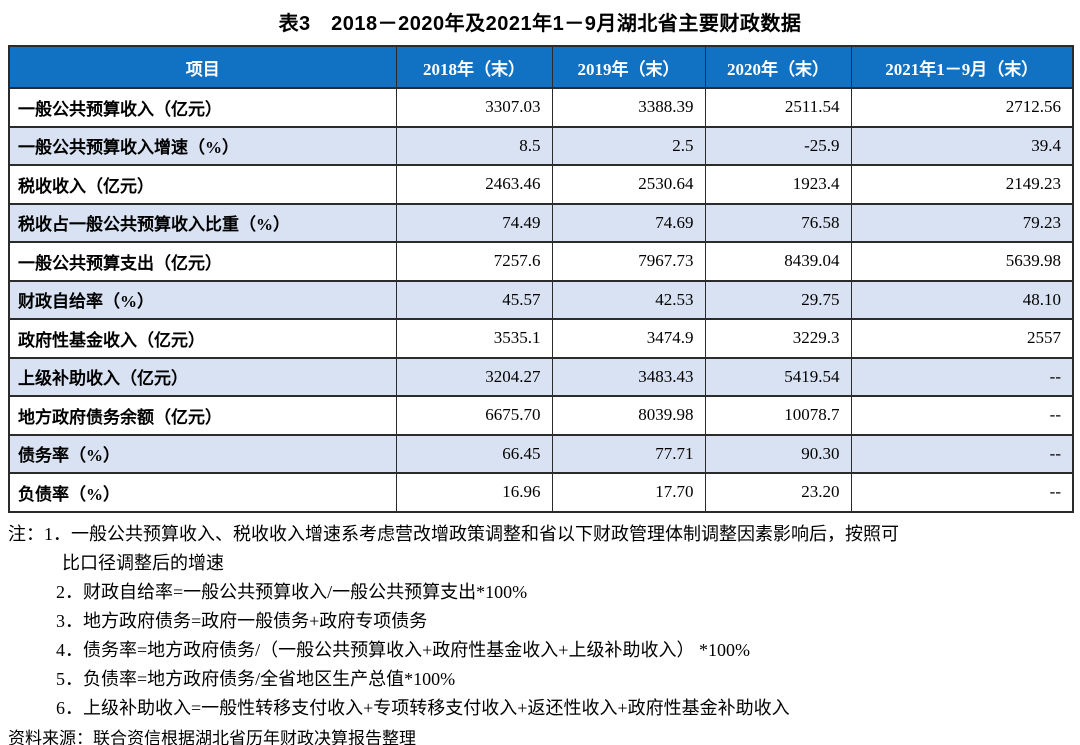  I want to click on cell-value: 2712.56, so click(962, 107).